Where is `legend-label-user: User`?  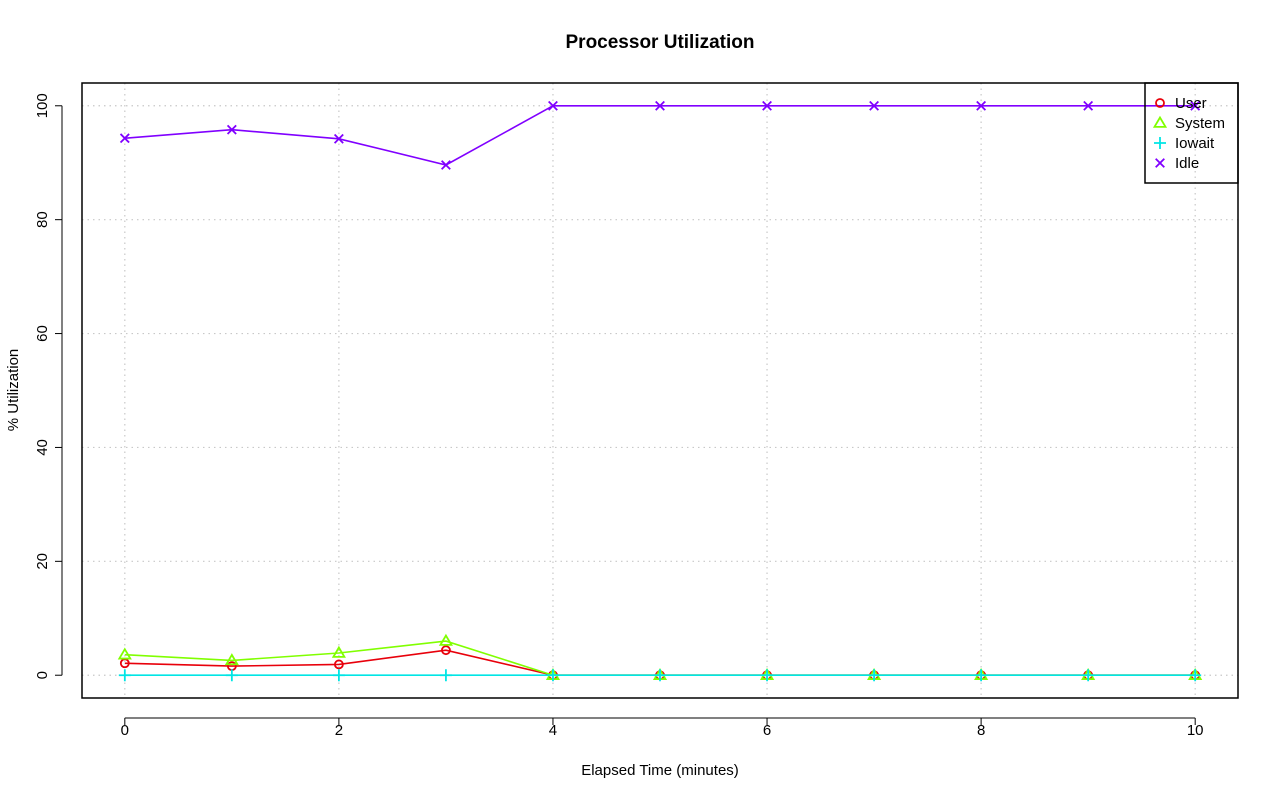 legend-label-user: User is located at coordinates (1191, 103).